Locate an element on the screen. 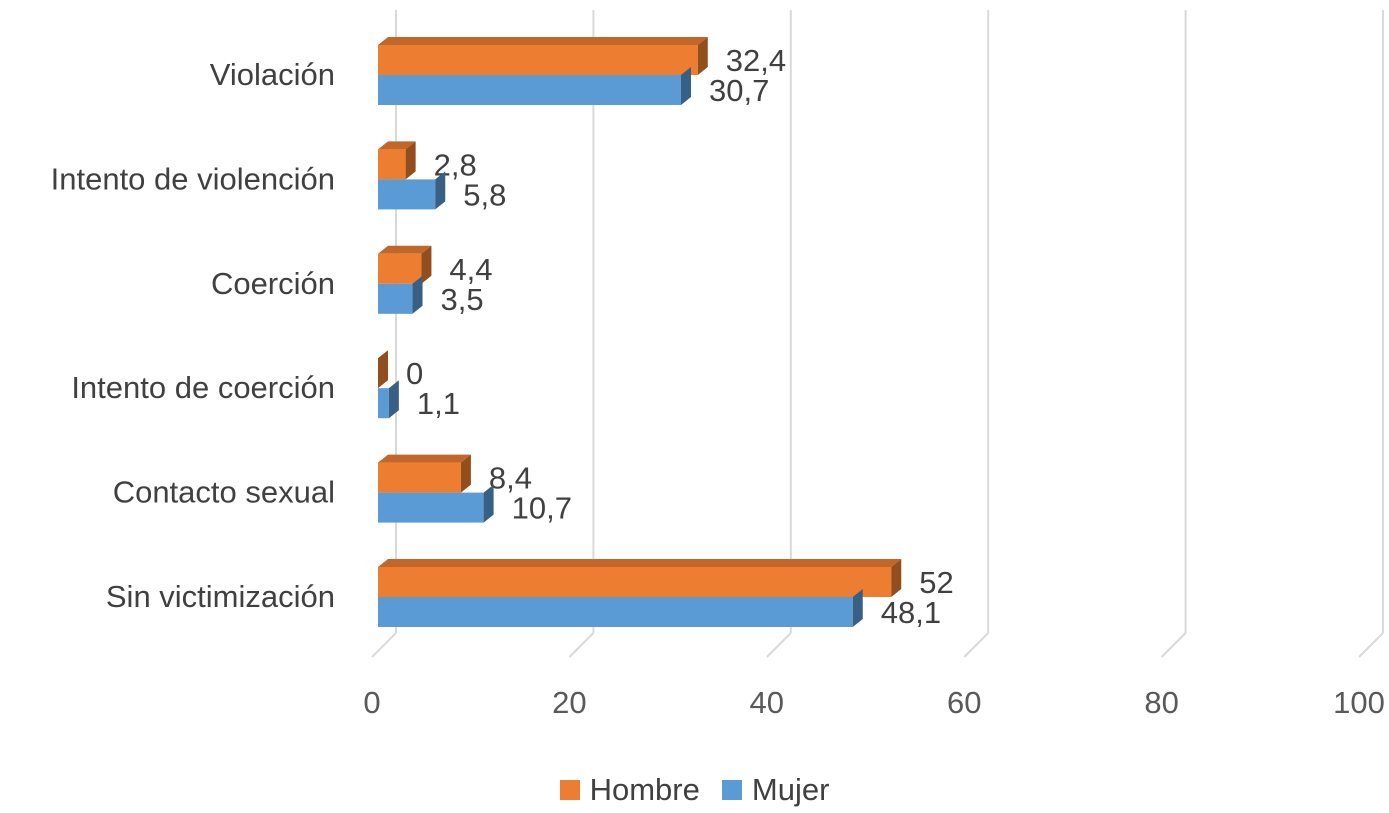  data-label-mujer: 5,8 is located at coordinates (484, 194).